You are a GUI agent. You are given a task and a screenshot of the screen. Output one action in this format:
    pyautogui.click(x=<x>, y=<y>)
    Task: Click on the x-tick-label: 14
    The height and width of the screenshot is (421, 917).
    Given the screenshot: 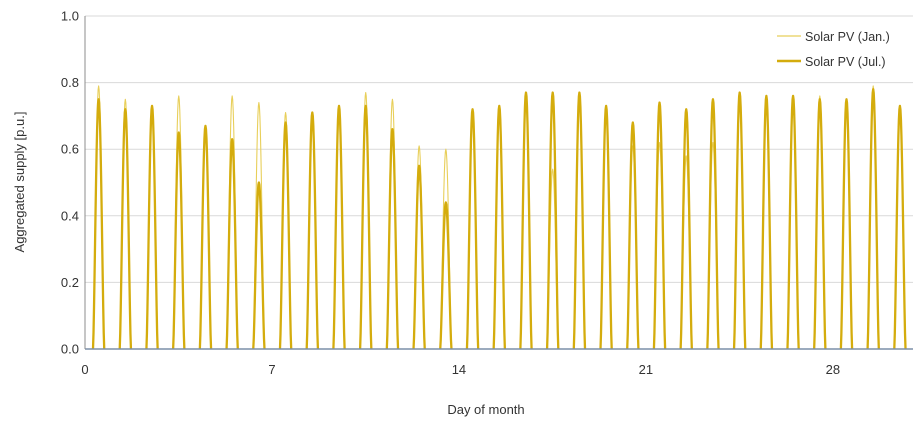 What is the action you would take?
    pyautogui.click(x=459, y=369)
    